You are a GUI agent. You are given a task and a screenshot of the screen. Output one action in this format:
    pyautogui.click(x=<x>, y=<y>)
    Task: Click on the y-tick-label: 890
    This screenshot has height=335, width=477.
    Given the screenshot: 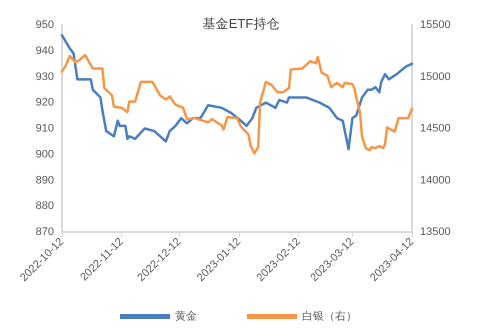 What is the action you would take?
    pyautogui.click(x=45, y=180)
    